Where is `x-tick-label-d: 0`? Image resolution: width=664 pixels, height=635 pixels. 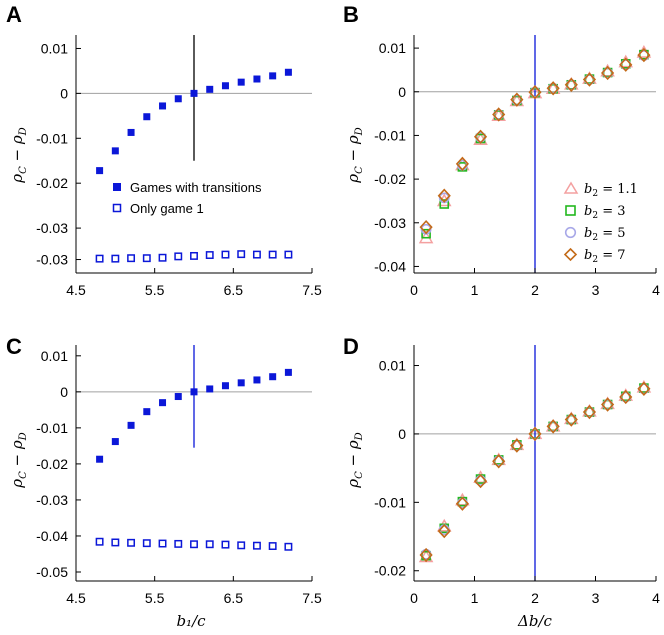
x-tick-label-d: 0 is located at coordinates (414, 598).